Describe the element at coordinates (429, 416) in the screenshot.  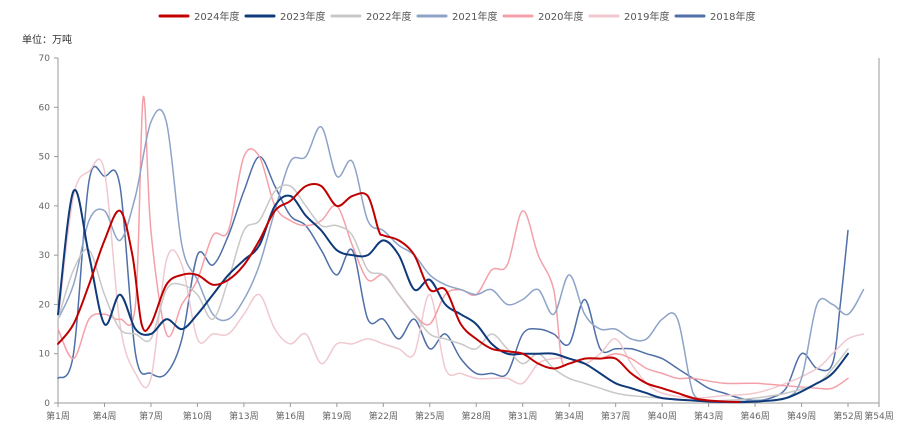
I see `x-tick-label: 第25周` at that location.